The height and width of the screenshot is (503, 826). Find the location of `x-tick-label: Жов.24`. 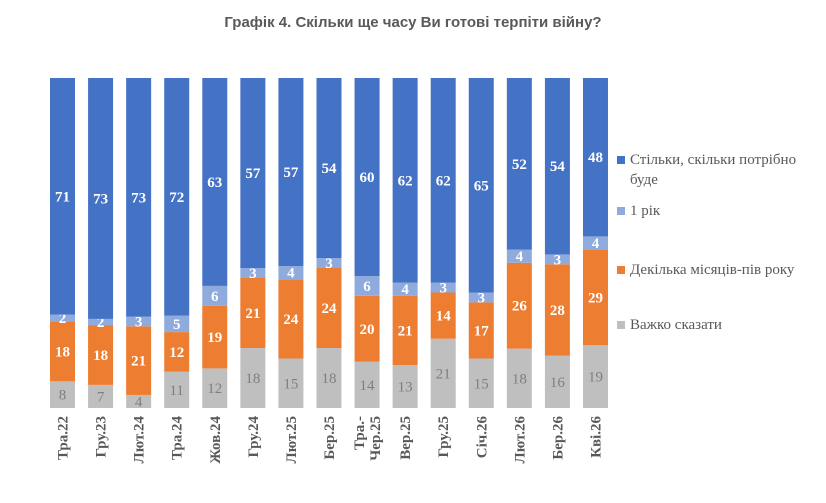

x-tick-label: Жов.24 is located at coordinates (216, 440).